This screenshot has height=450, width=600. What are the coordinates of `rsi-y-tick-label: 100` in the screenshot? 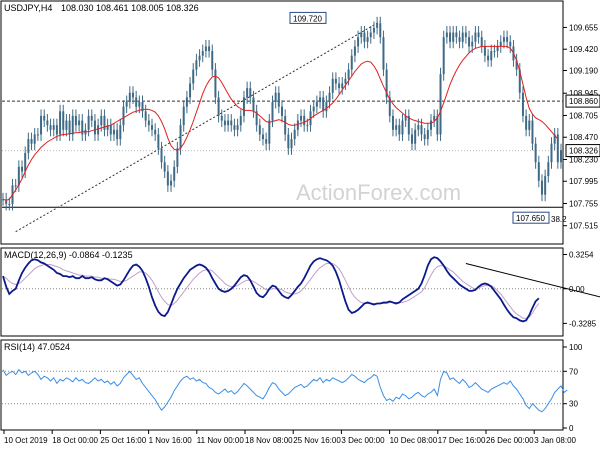 It's located at (576, 347).